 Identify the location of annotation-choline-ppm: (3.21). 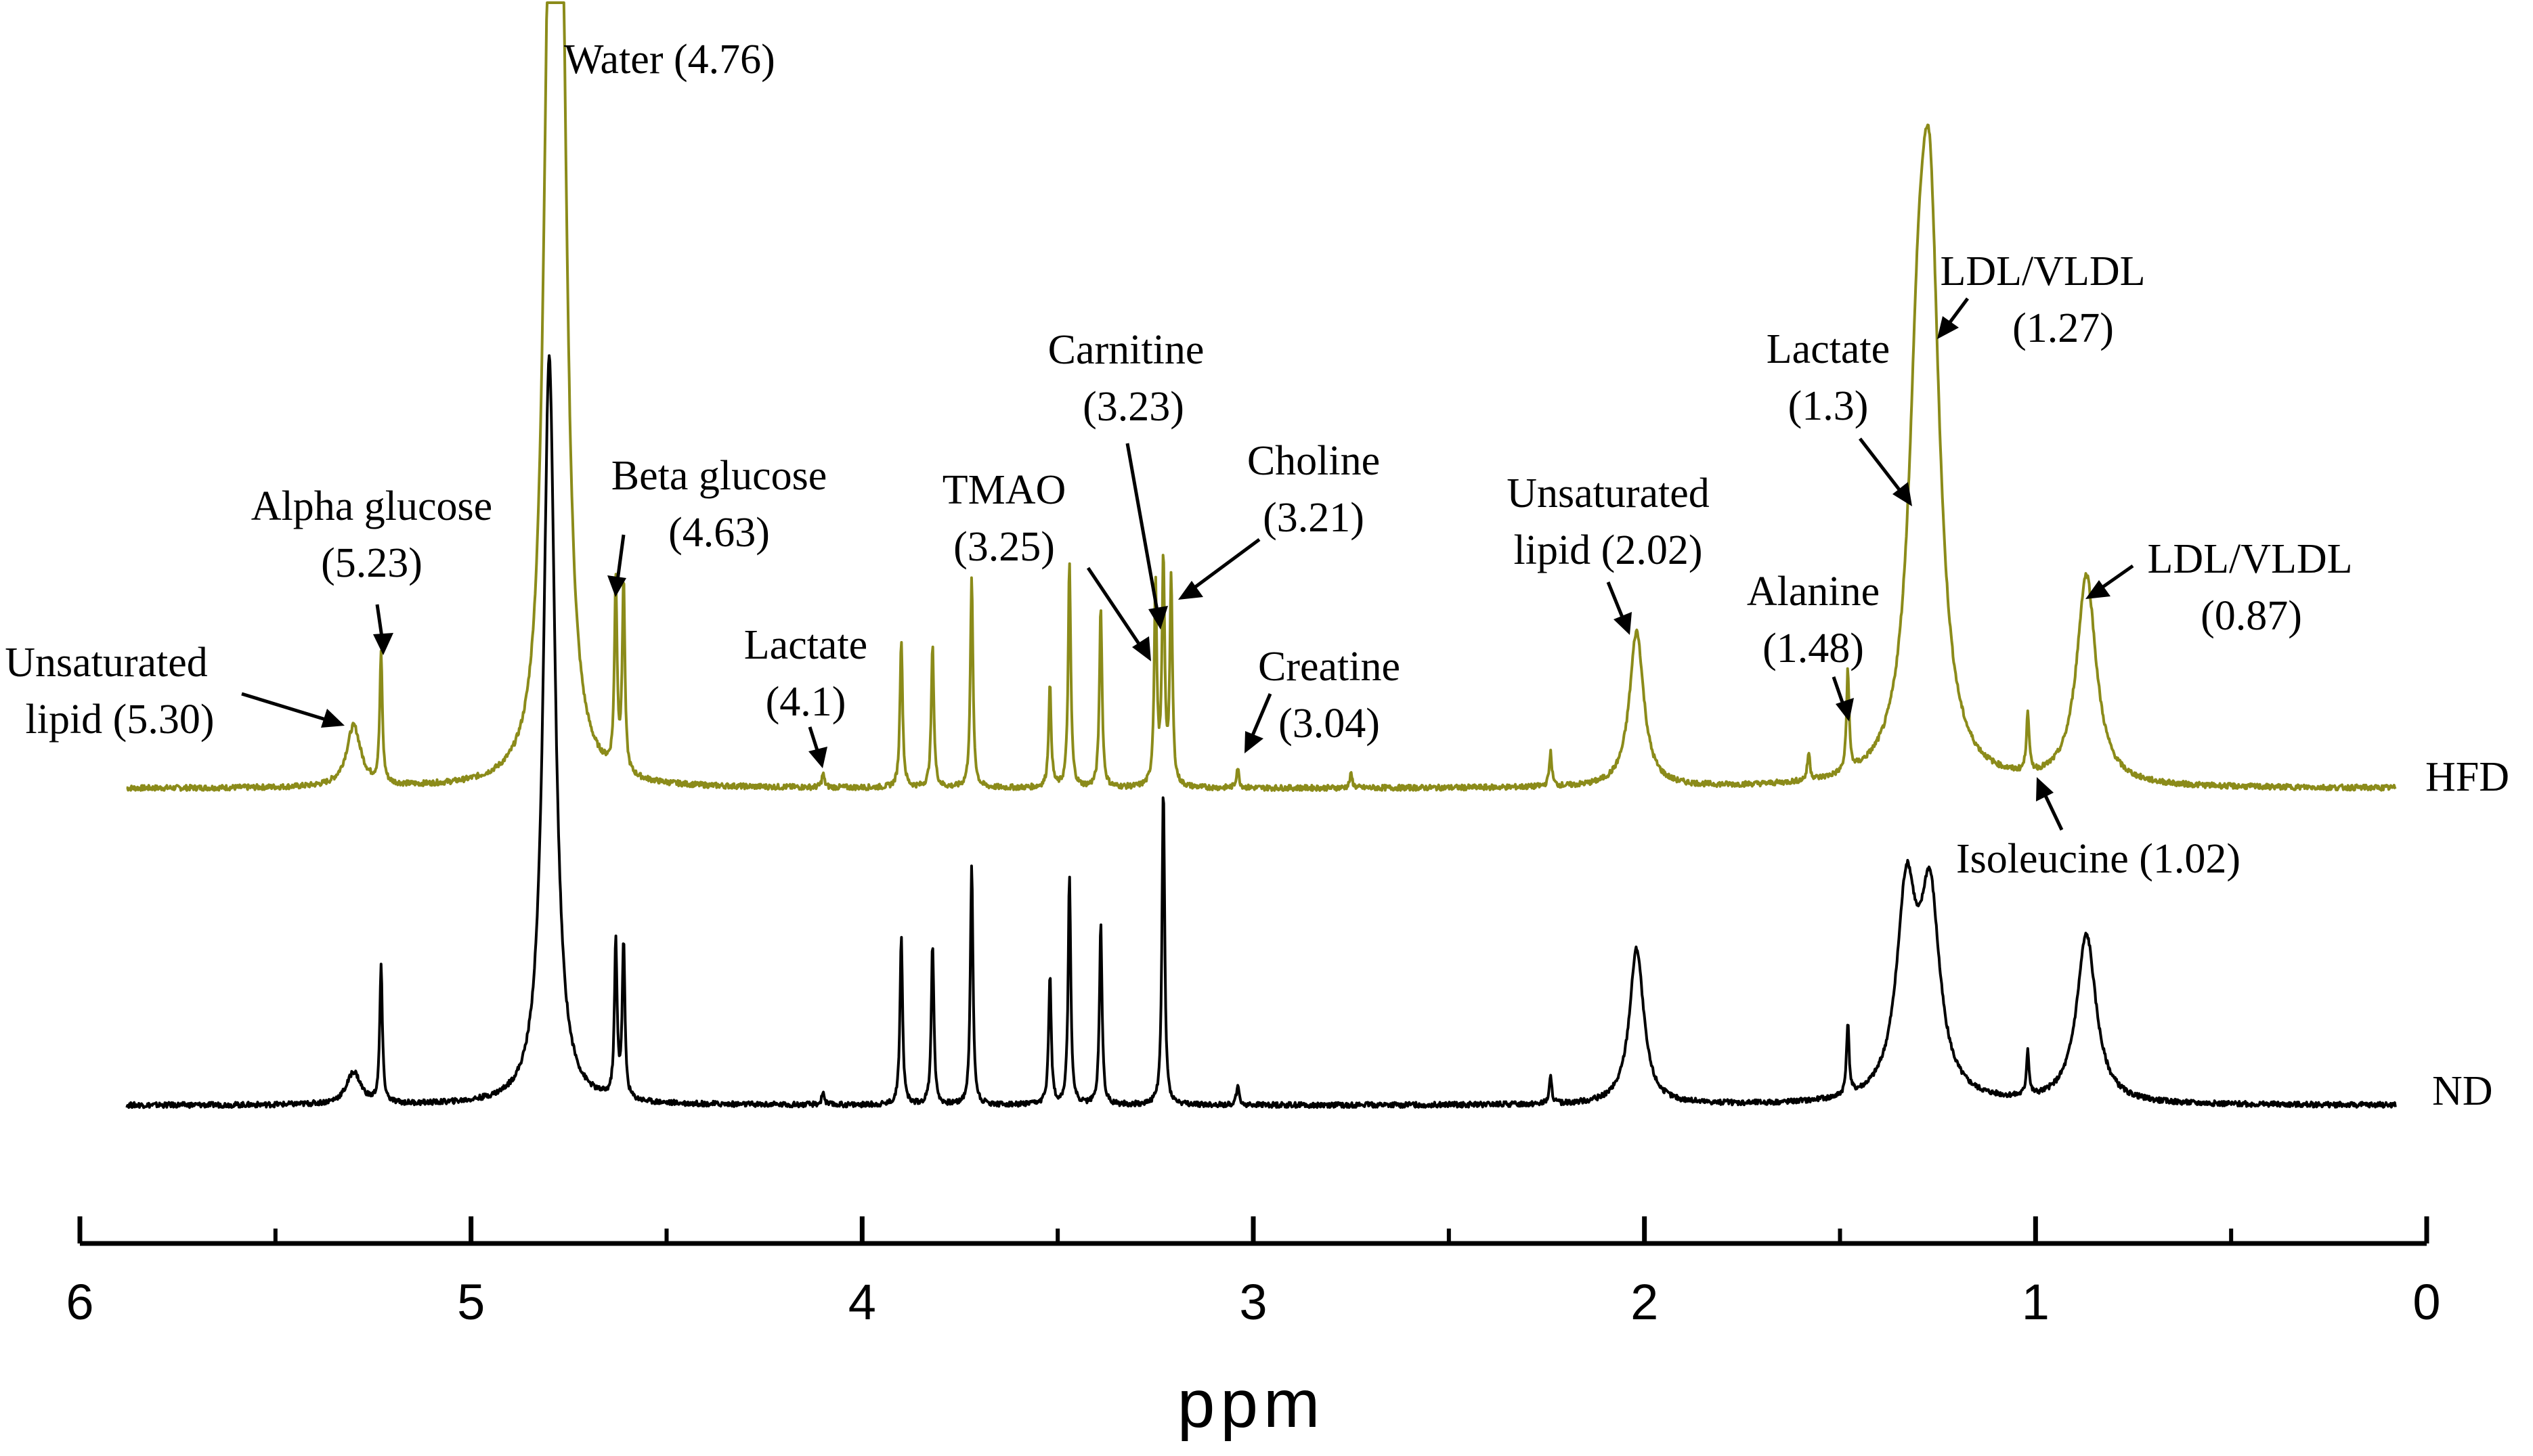
(1313, 518).